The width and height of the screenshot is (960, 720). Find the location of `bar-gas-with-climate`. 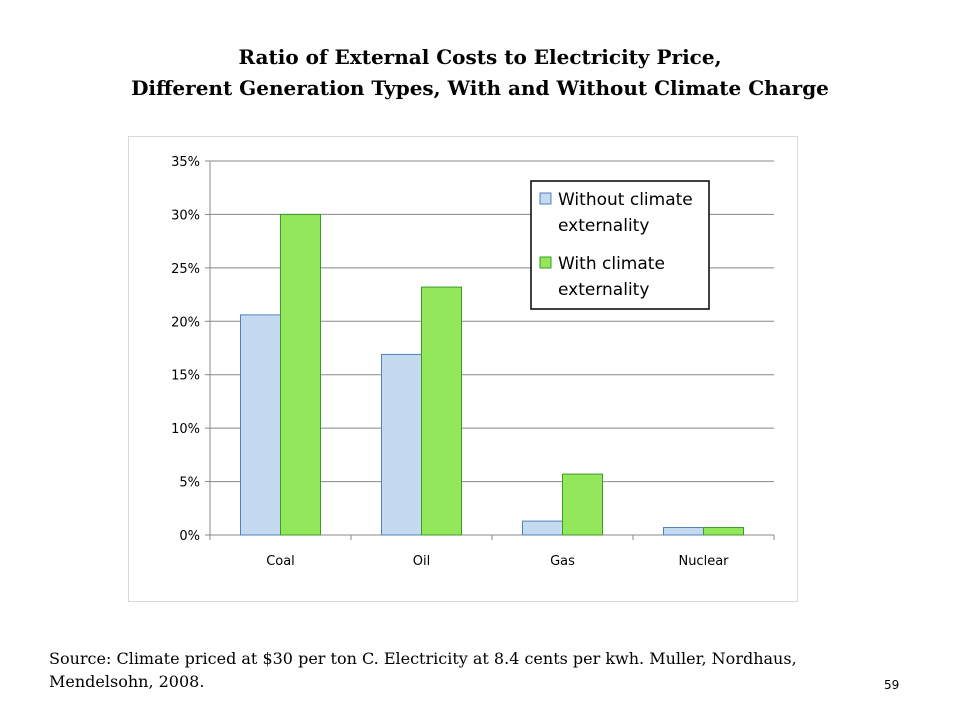

bar-gas-with-climate is located at coordinates (582, 504).